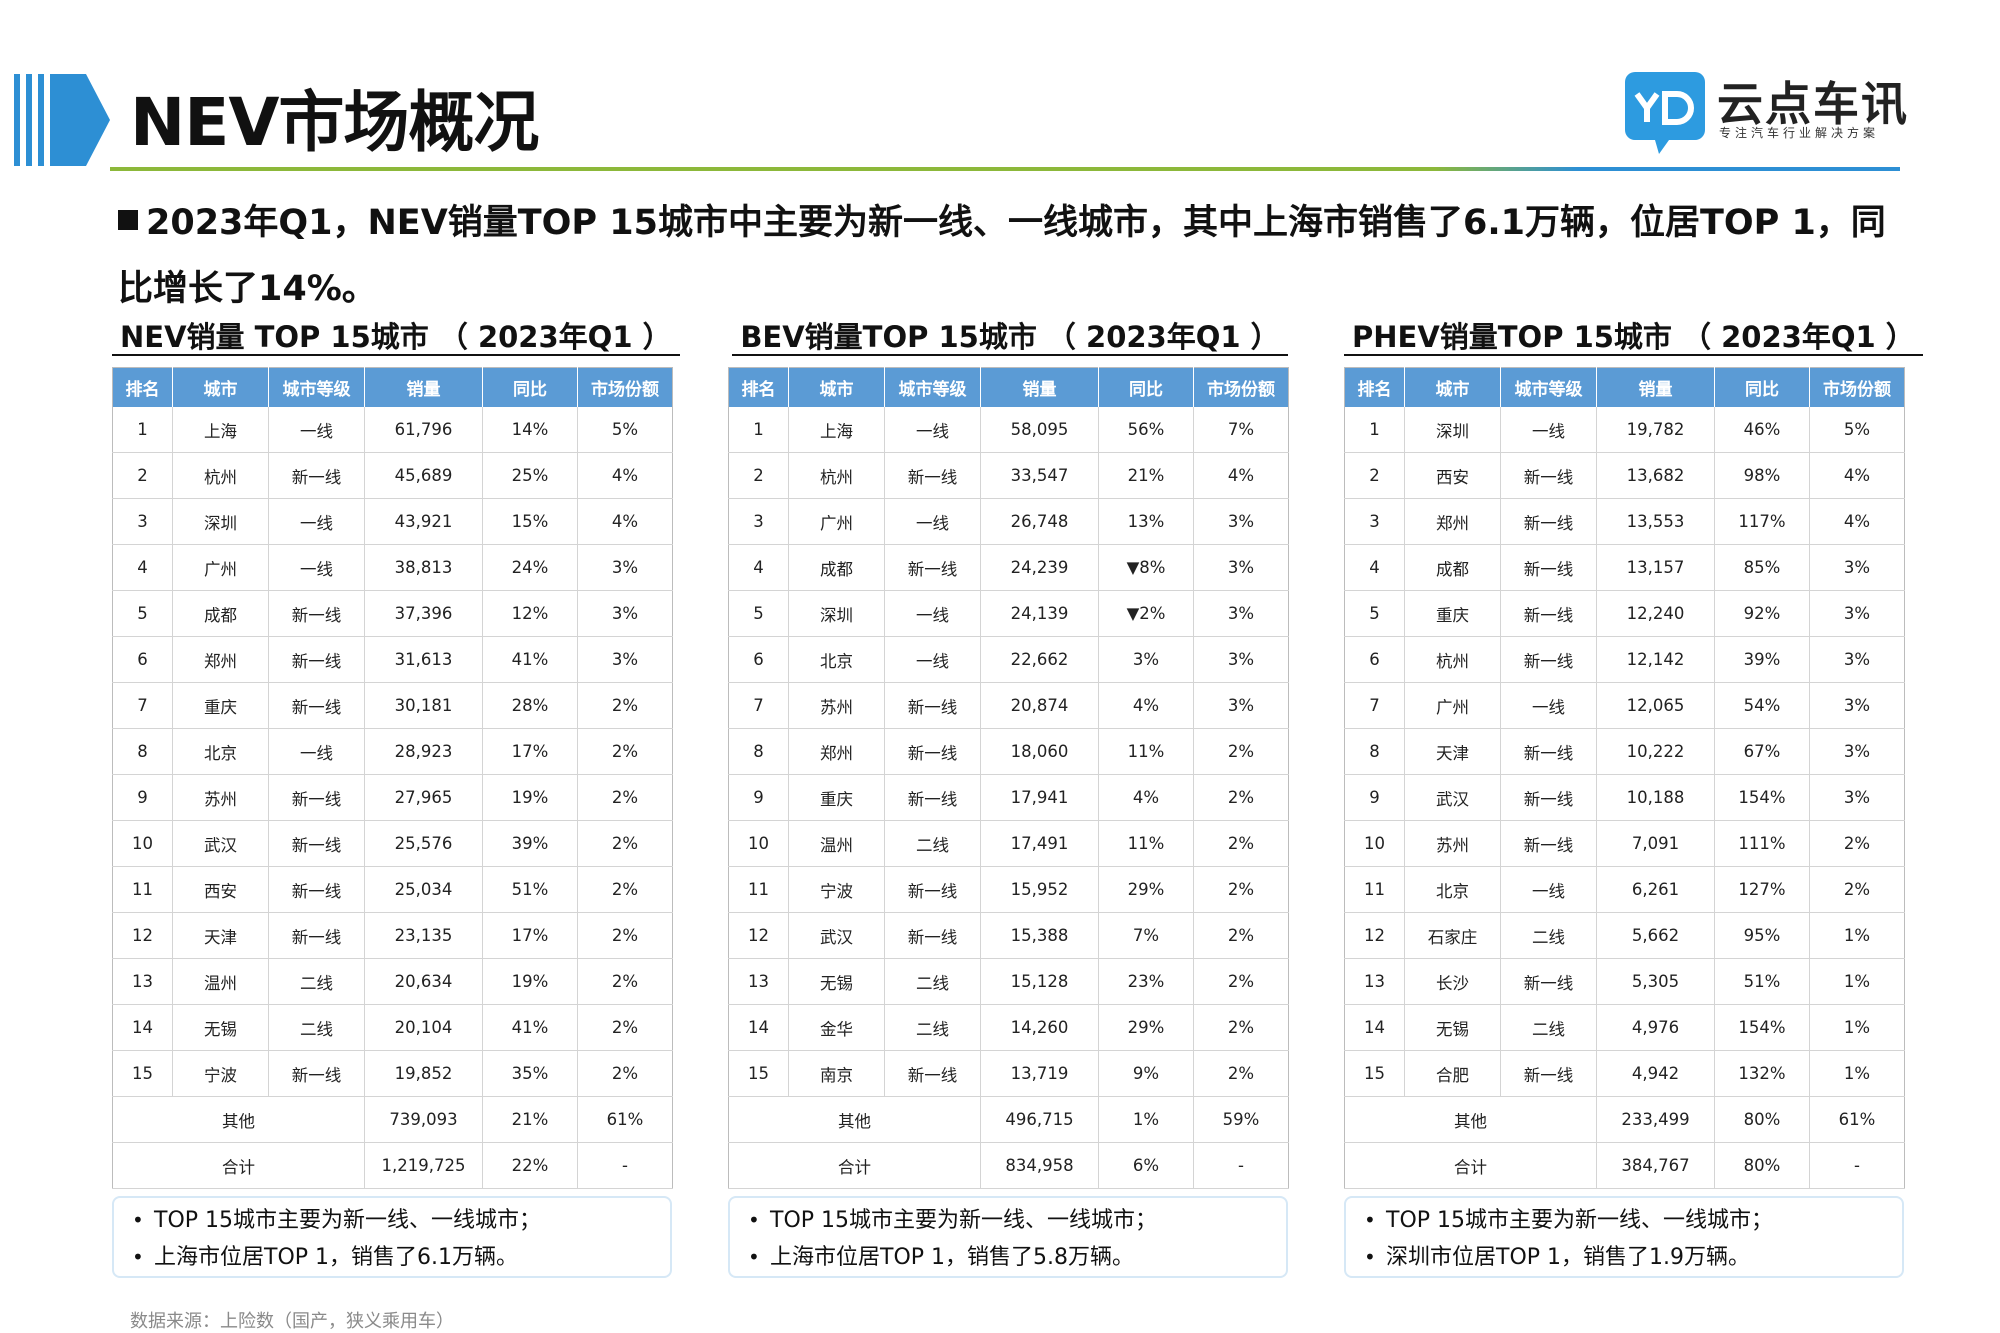 The image size is (2000, 1333). I want to click on table-row: 14 无锡 二线 20,104 41% 2%, so click(392, 1027).